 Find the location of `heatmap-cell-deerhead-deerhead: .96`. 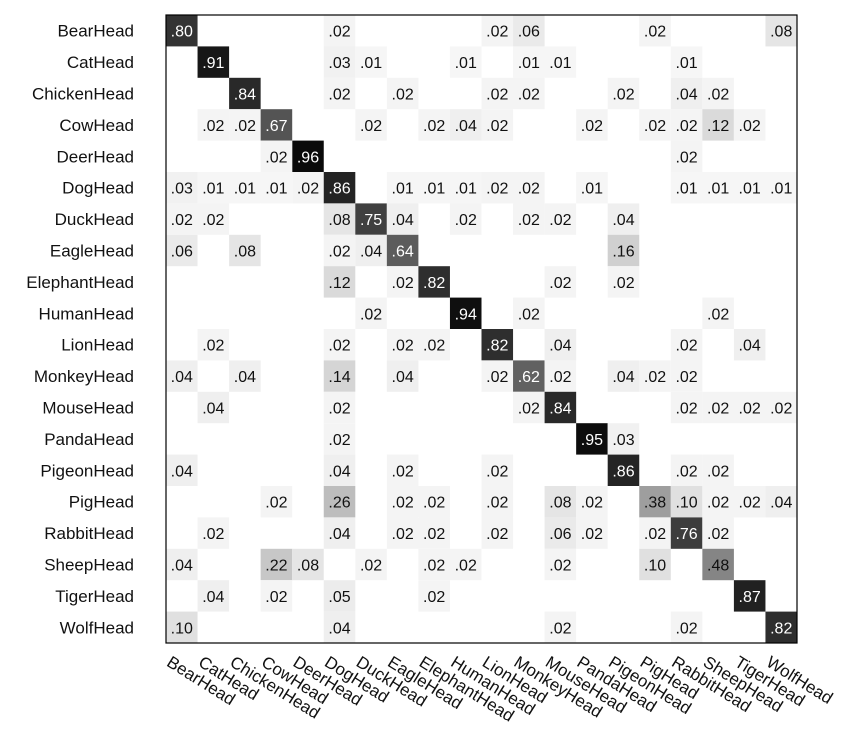

heatmap-cell-deerhead-deerhead: .96 is located at coordinates (308, 156).